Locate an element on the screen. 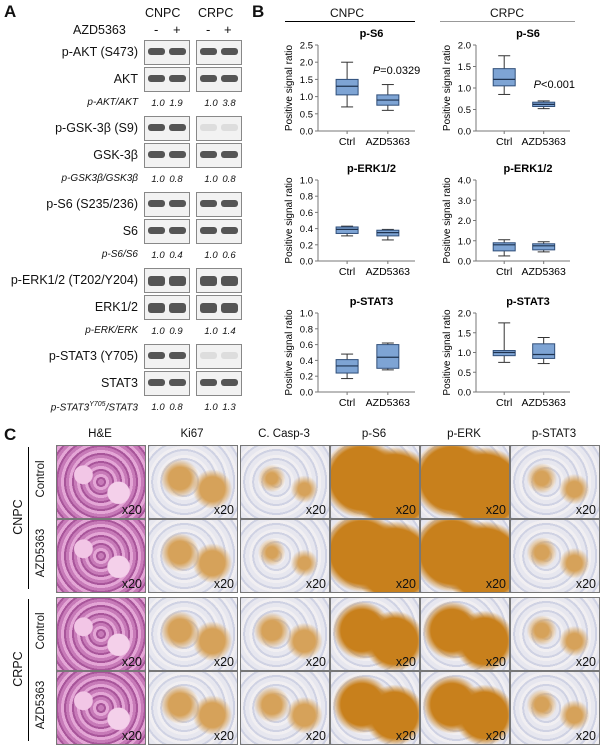 This screenshot has height=746, width=600. p-value-symbol: P is located at coordinates (538, 85).